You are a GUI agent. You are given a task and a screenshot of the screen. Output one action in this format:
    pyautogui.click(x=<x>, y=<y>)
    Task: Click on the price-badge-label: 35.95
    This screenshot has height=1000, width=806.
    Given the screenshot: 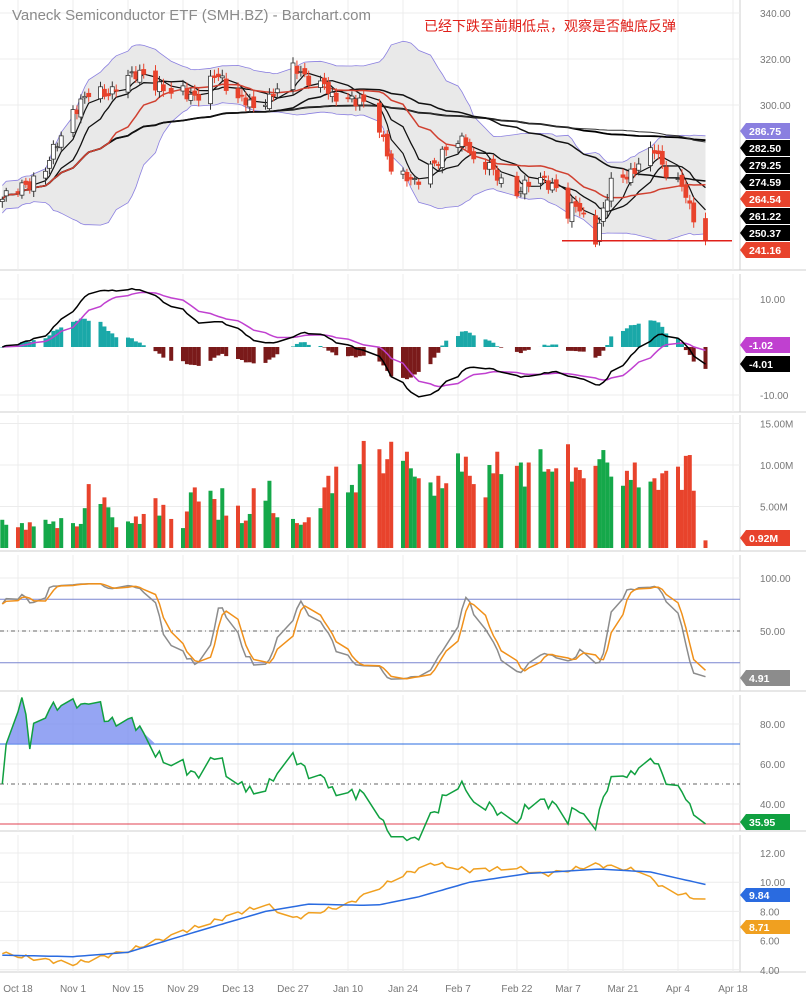 What is the action you would take?
    pyautogui.click(x=762, y=823)
    